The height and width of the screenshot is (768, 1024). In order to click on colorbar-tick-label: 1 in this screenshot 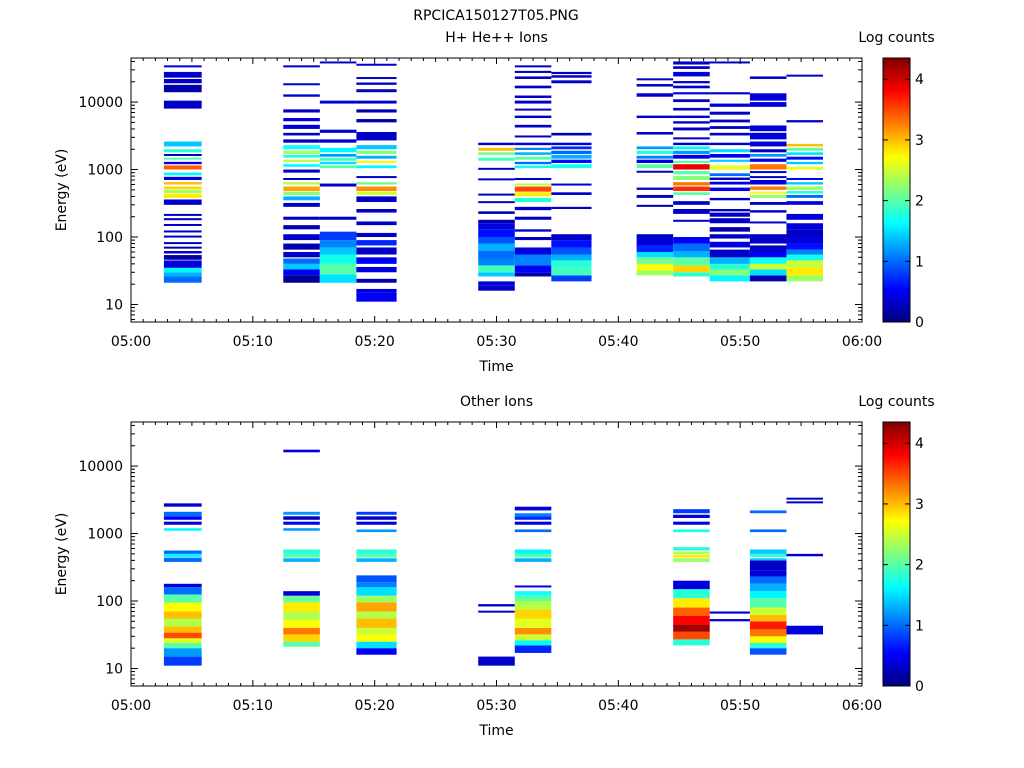, I will do `click(919, 262)`.